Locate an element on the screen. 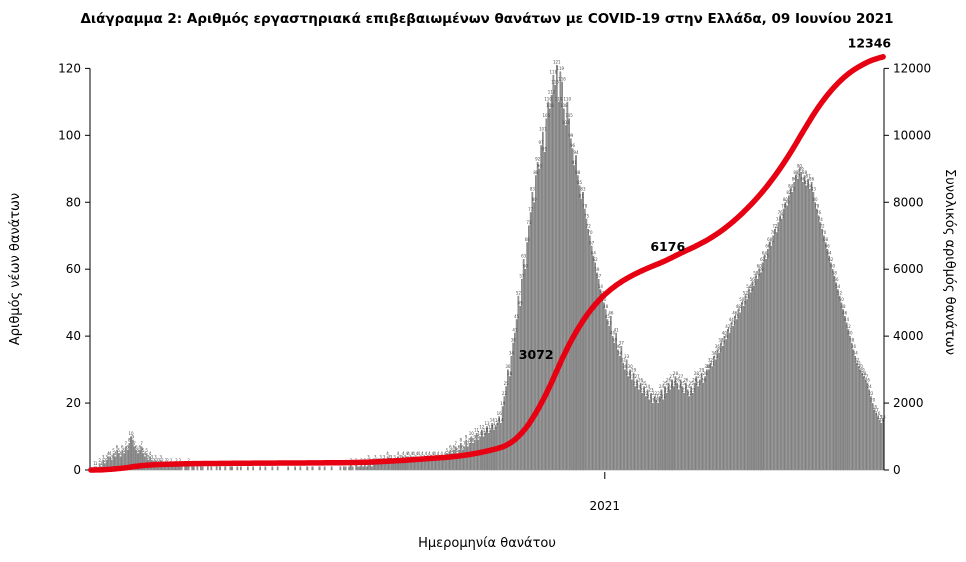 This screenshot has width=966, height=562. bar-value-label: 119 is located at coordinates (560, 68).